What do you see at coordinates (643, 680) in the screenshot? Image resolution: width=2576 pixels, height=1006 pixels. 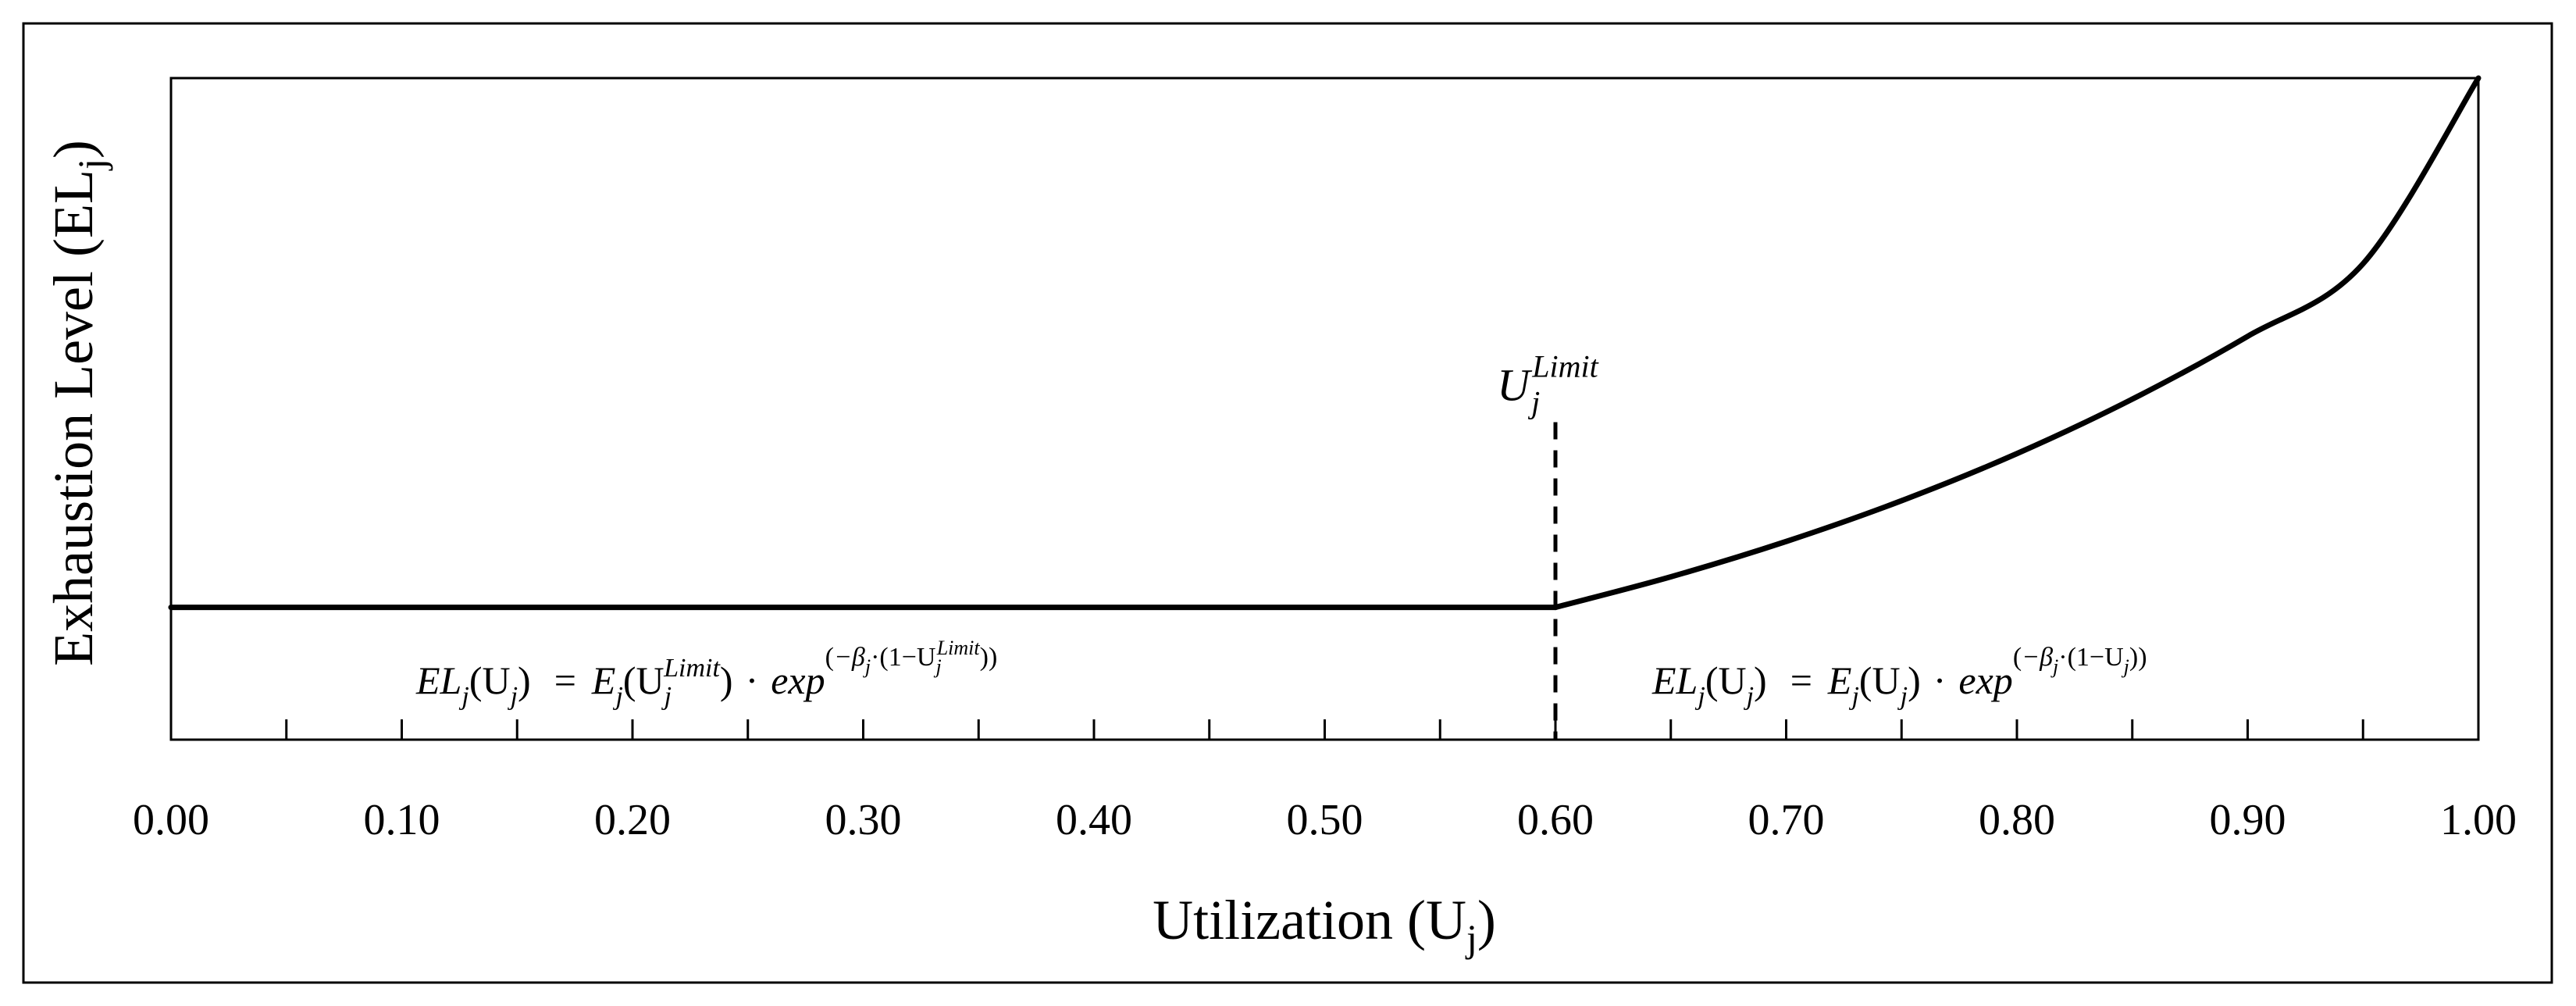 I see `left-eq-rhs-b: (U` at bounding box center [643, 680].